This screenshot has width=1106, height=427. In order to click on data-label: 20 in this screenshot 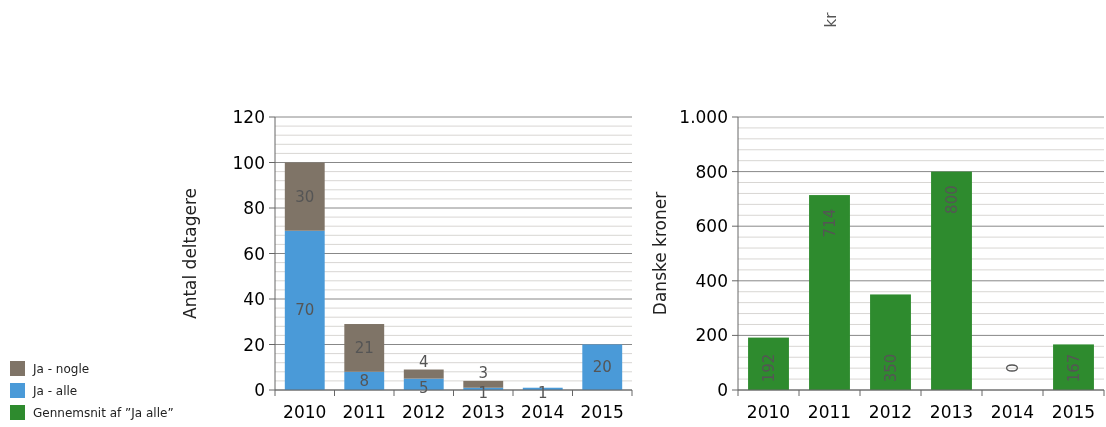, I will do `click(602, 367)`.